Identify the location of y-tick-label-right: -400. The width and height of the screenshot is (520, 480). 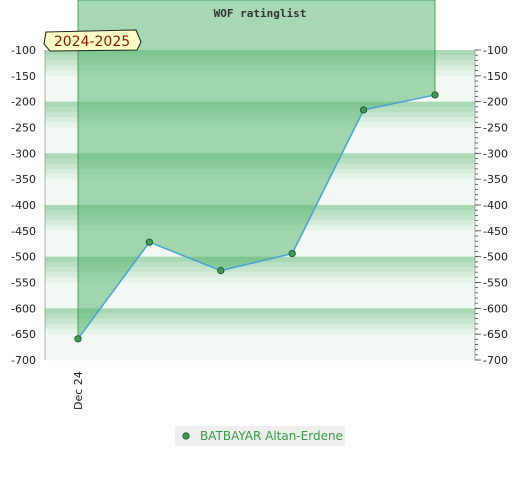
(495, 205).